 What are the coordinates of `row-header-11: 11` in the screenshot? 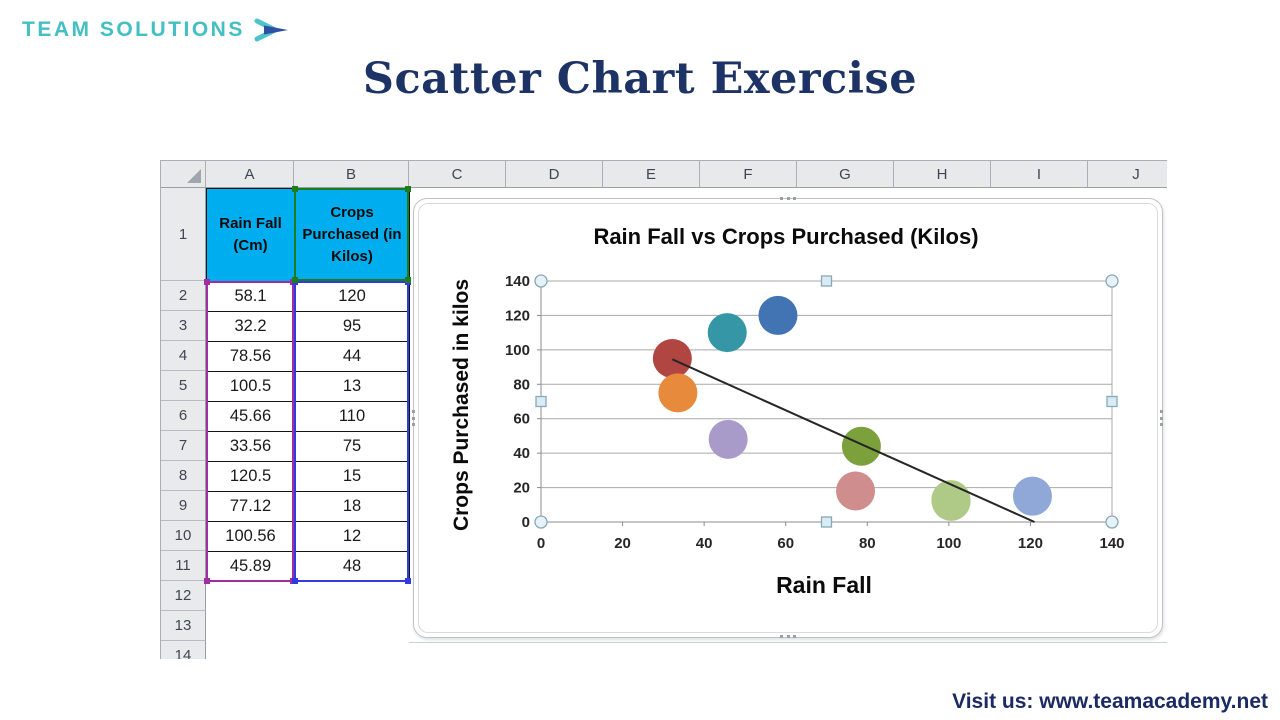 It's located at (183, 566).